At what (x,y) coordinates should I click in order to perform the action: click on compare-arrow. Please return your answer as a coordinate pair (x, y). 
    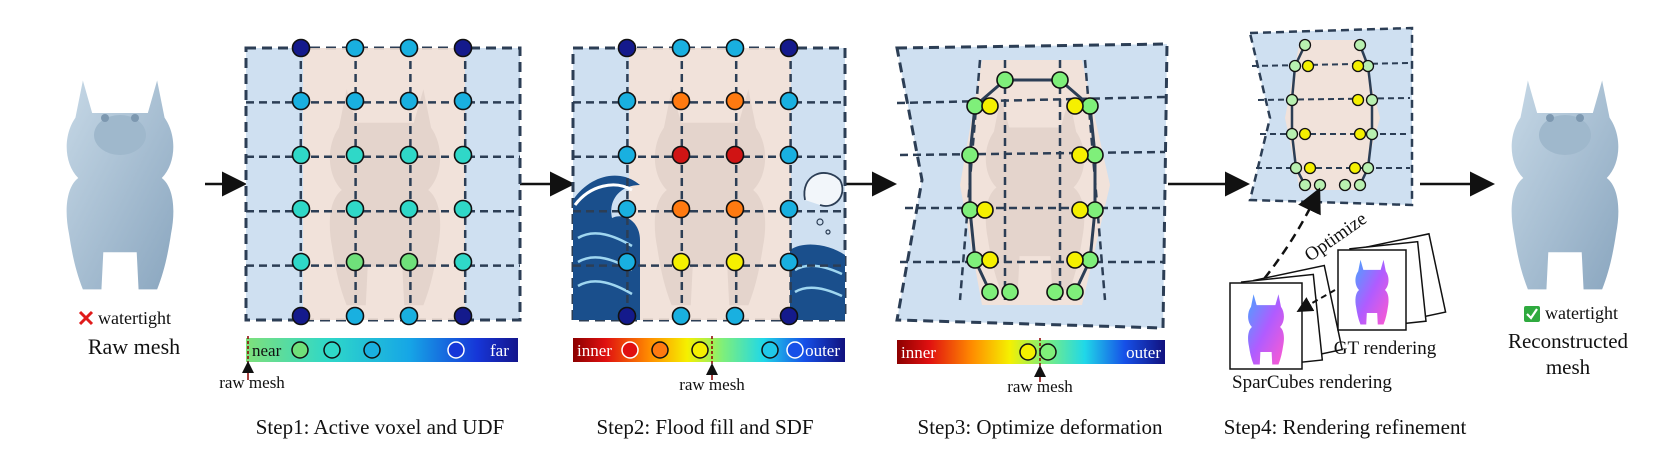
    Looking at the image, I should click on (1316, 300).